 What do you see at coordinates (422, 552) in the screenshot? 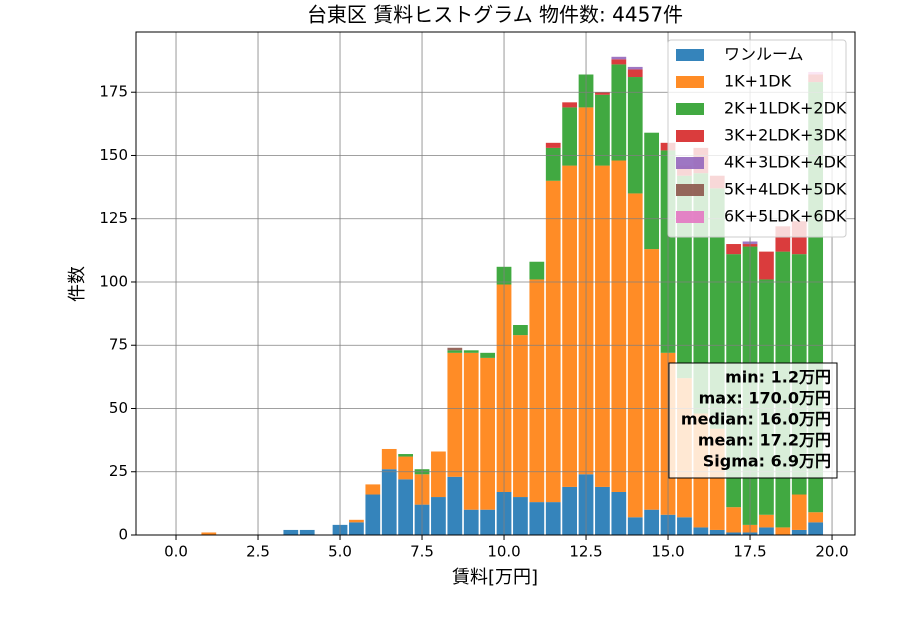
I see `x-tick-label: 7.5` at bounding box center [422, 552].